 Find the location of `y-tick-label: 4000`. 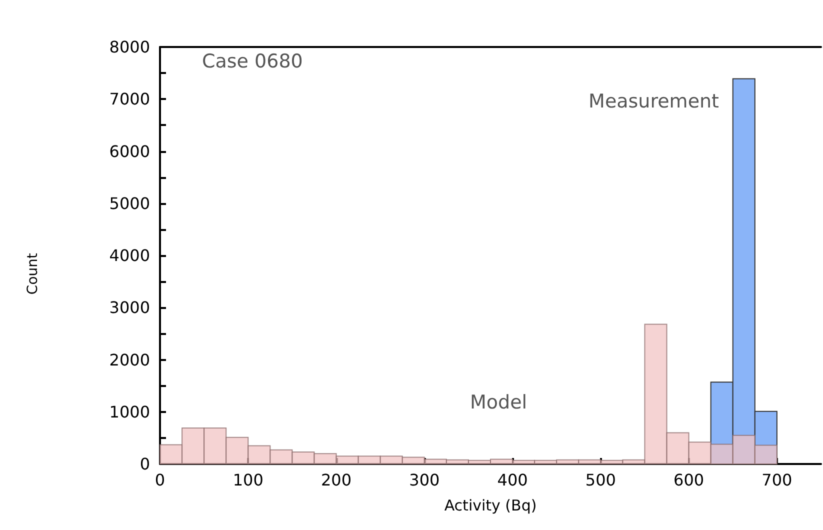

y-tick-label: 4000 is located at coordinates (129, 255).